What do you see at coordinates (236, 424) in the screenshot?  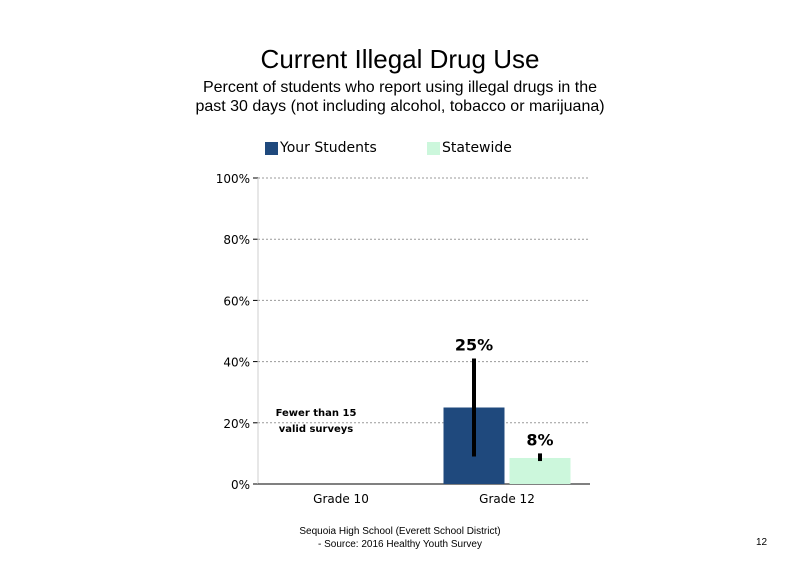 I see `y-tick-label: 20%` at bounding box center [236, 424].